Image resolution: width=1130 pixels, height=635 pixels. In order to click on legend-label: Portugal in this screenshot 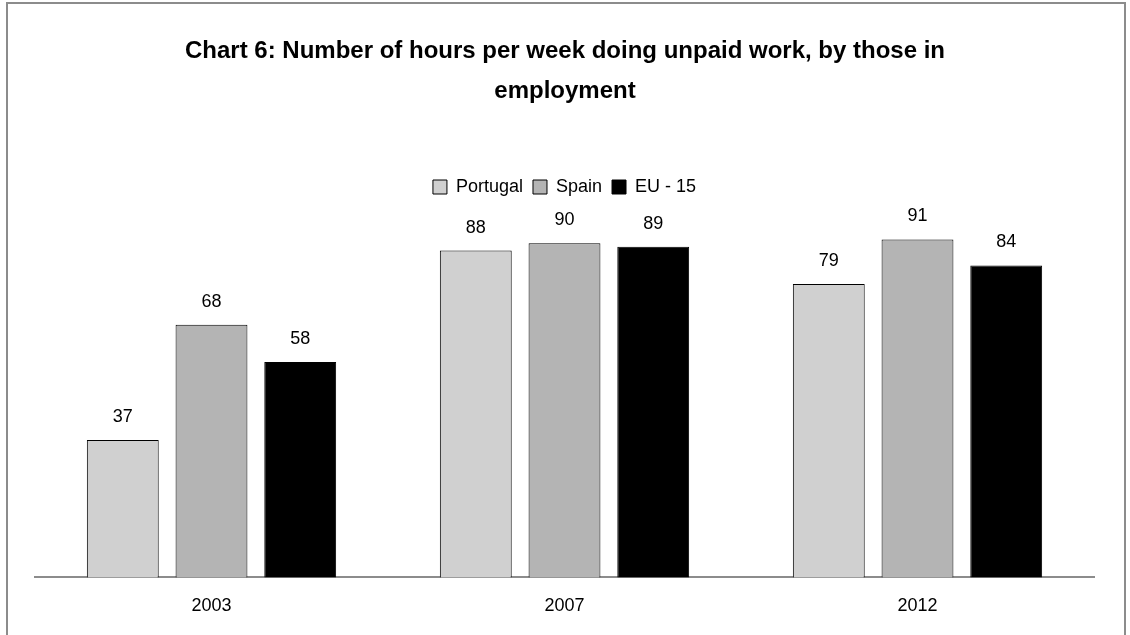, I will do `click(489, 185)`.